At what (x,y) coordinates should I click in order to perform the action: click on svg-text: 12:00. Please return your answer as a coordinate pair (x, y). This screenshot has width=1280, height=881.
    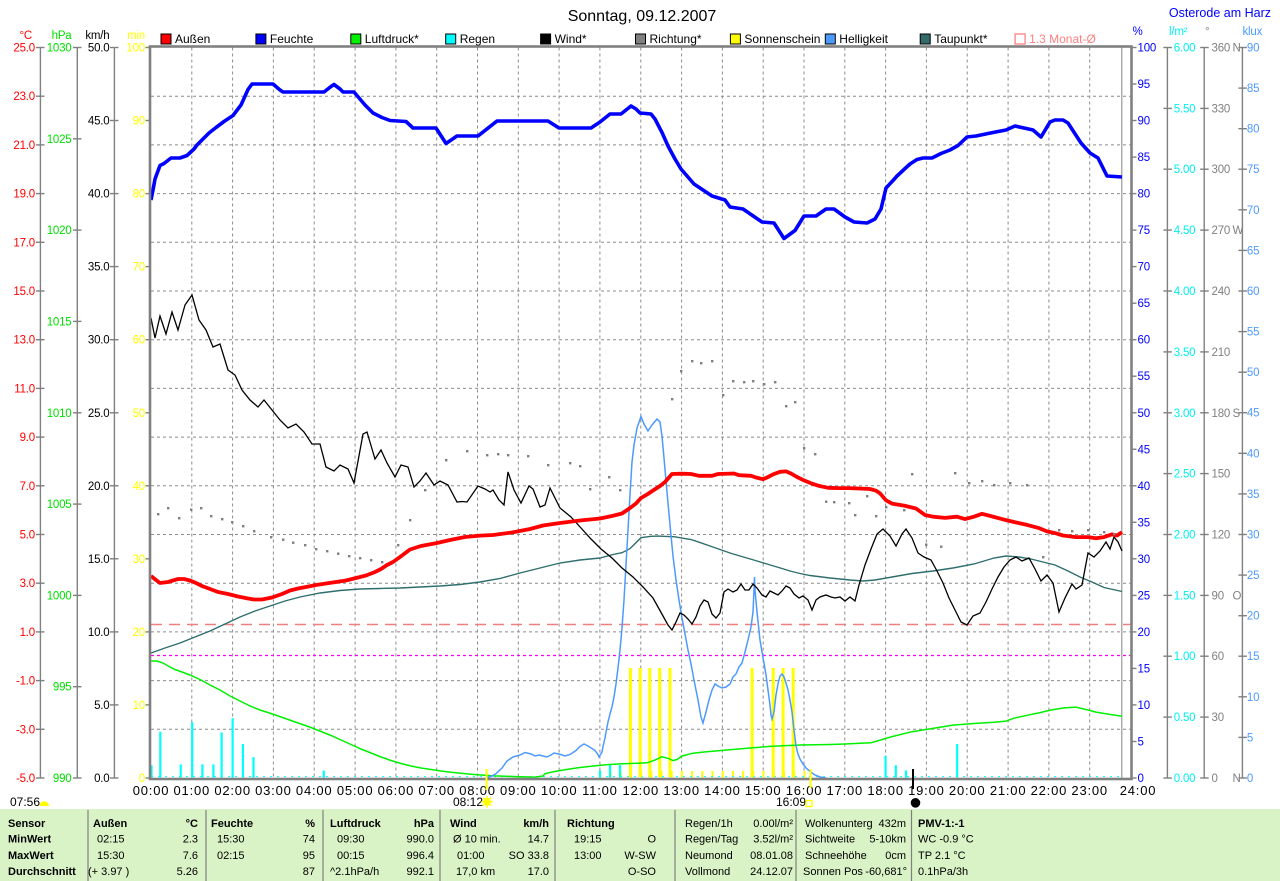
    Looking at the image, I should click on (641, 790).